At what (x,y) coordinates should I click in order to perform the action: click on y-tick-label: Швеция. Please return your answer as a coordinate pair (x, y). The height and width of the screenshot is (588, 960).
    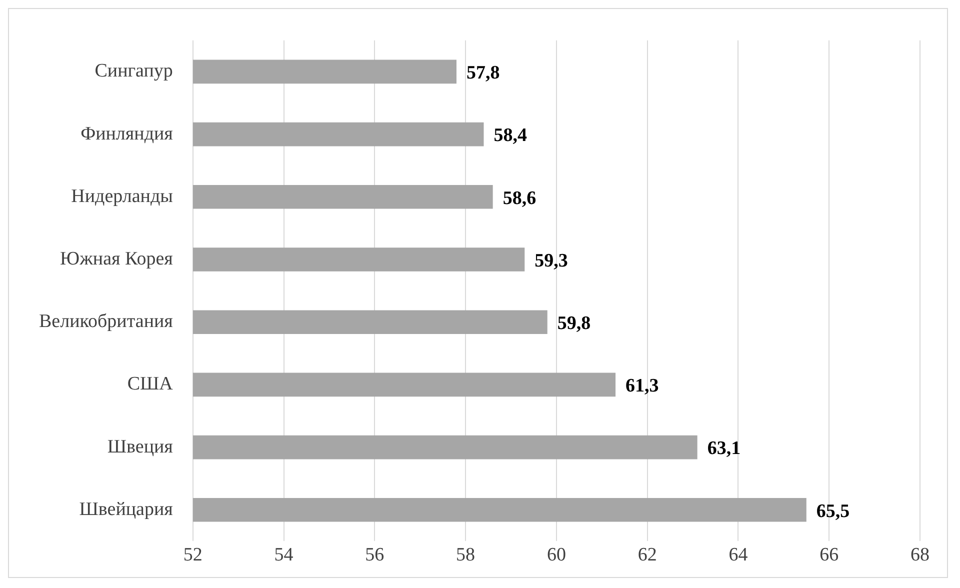
    Looking at the image, I should click on (140, 447).